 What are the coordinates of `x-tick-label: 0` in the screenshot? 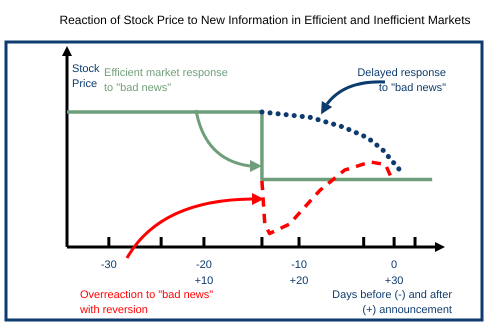 It's located at (394, 265).